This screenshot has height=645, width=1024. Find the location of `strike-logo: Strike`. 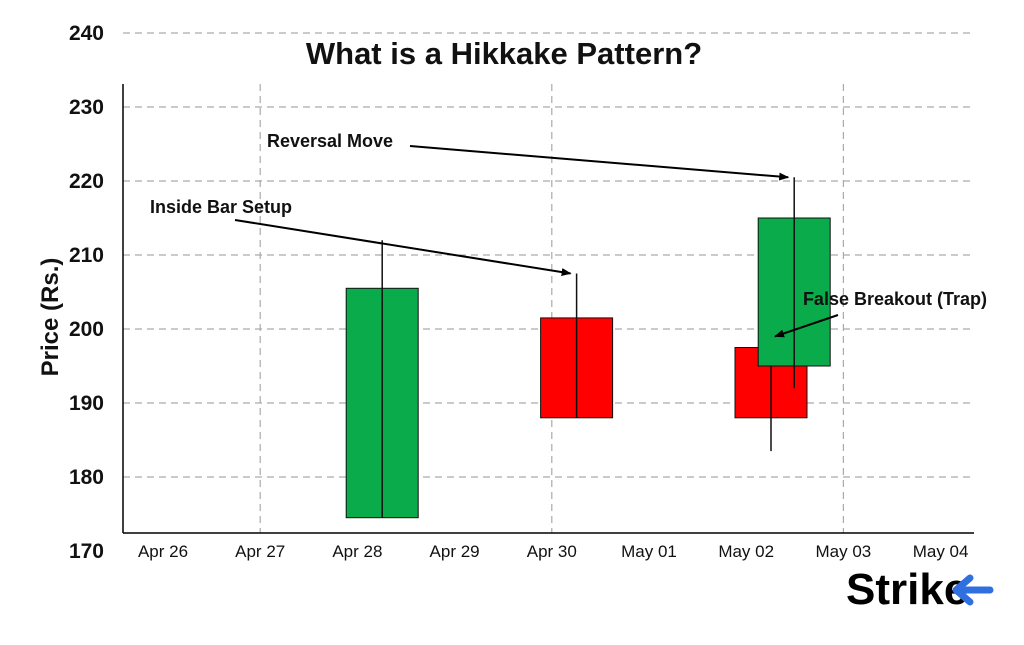

strike-logo: Strike is located at coordinates (920, 589).